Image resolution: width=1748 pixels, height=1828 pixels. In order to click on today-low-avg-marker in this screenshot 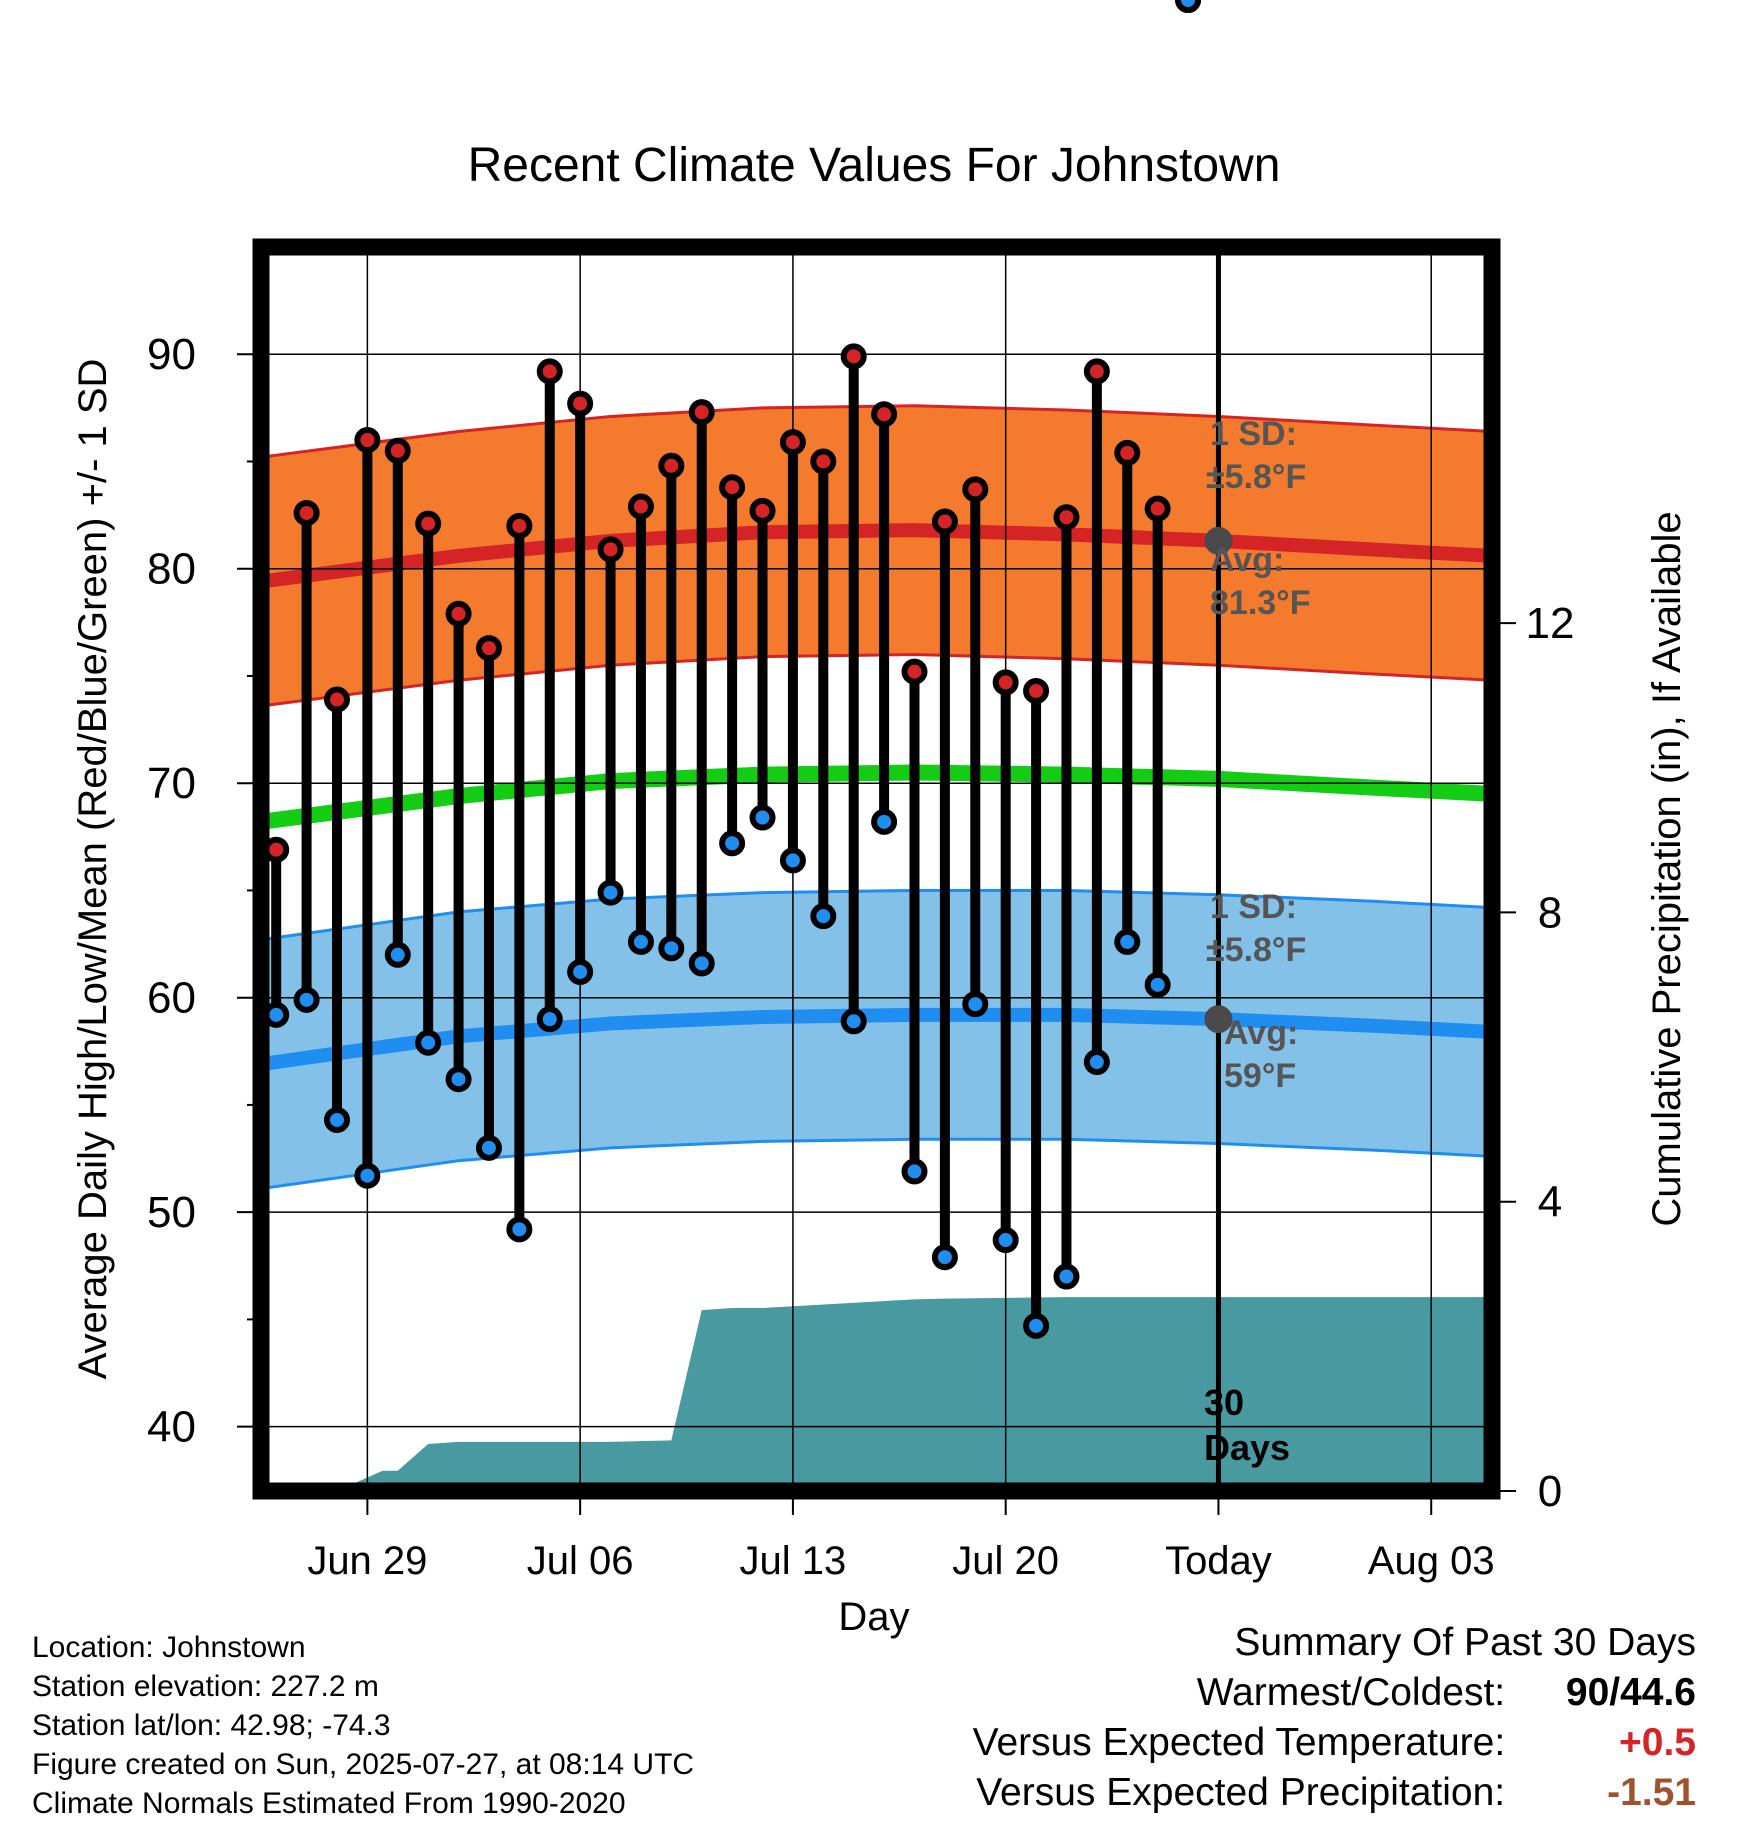, I will do `click(1218, 1019)`.